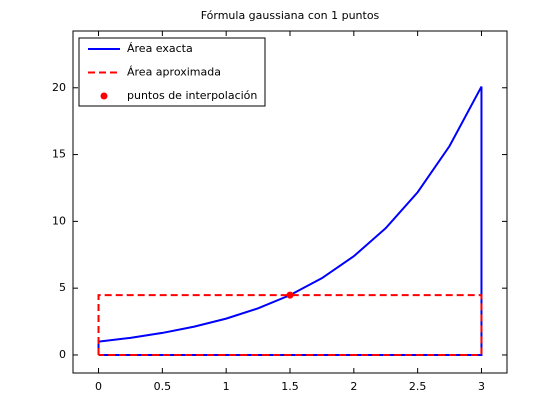 Image resolution: width=560 pixels, height=420 pixels. What do you see at coordinates (418, 386) in the screenshot?
I see `x-tick-label: 2.5` at bounding box center [418, 386].